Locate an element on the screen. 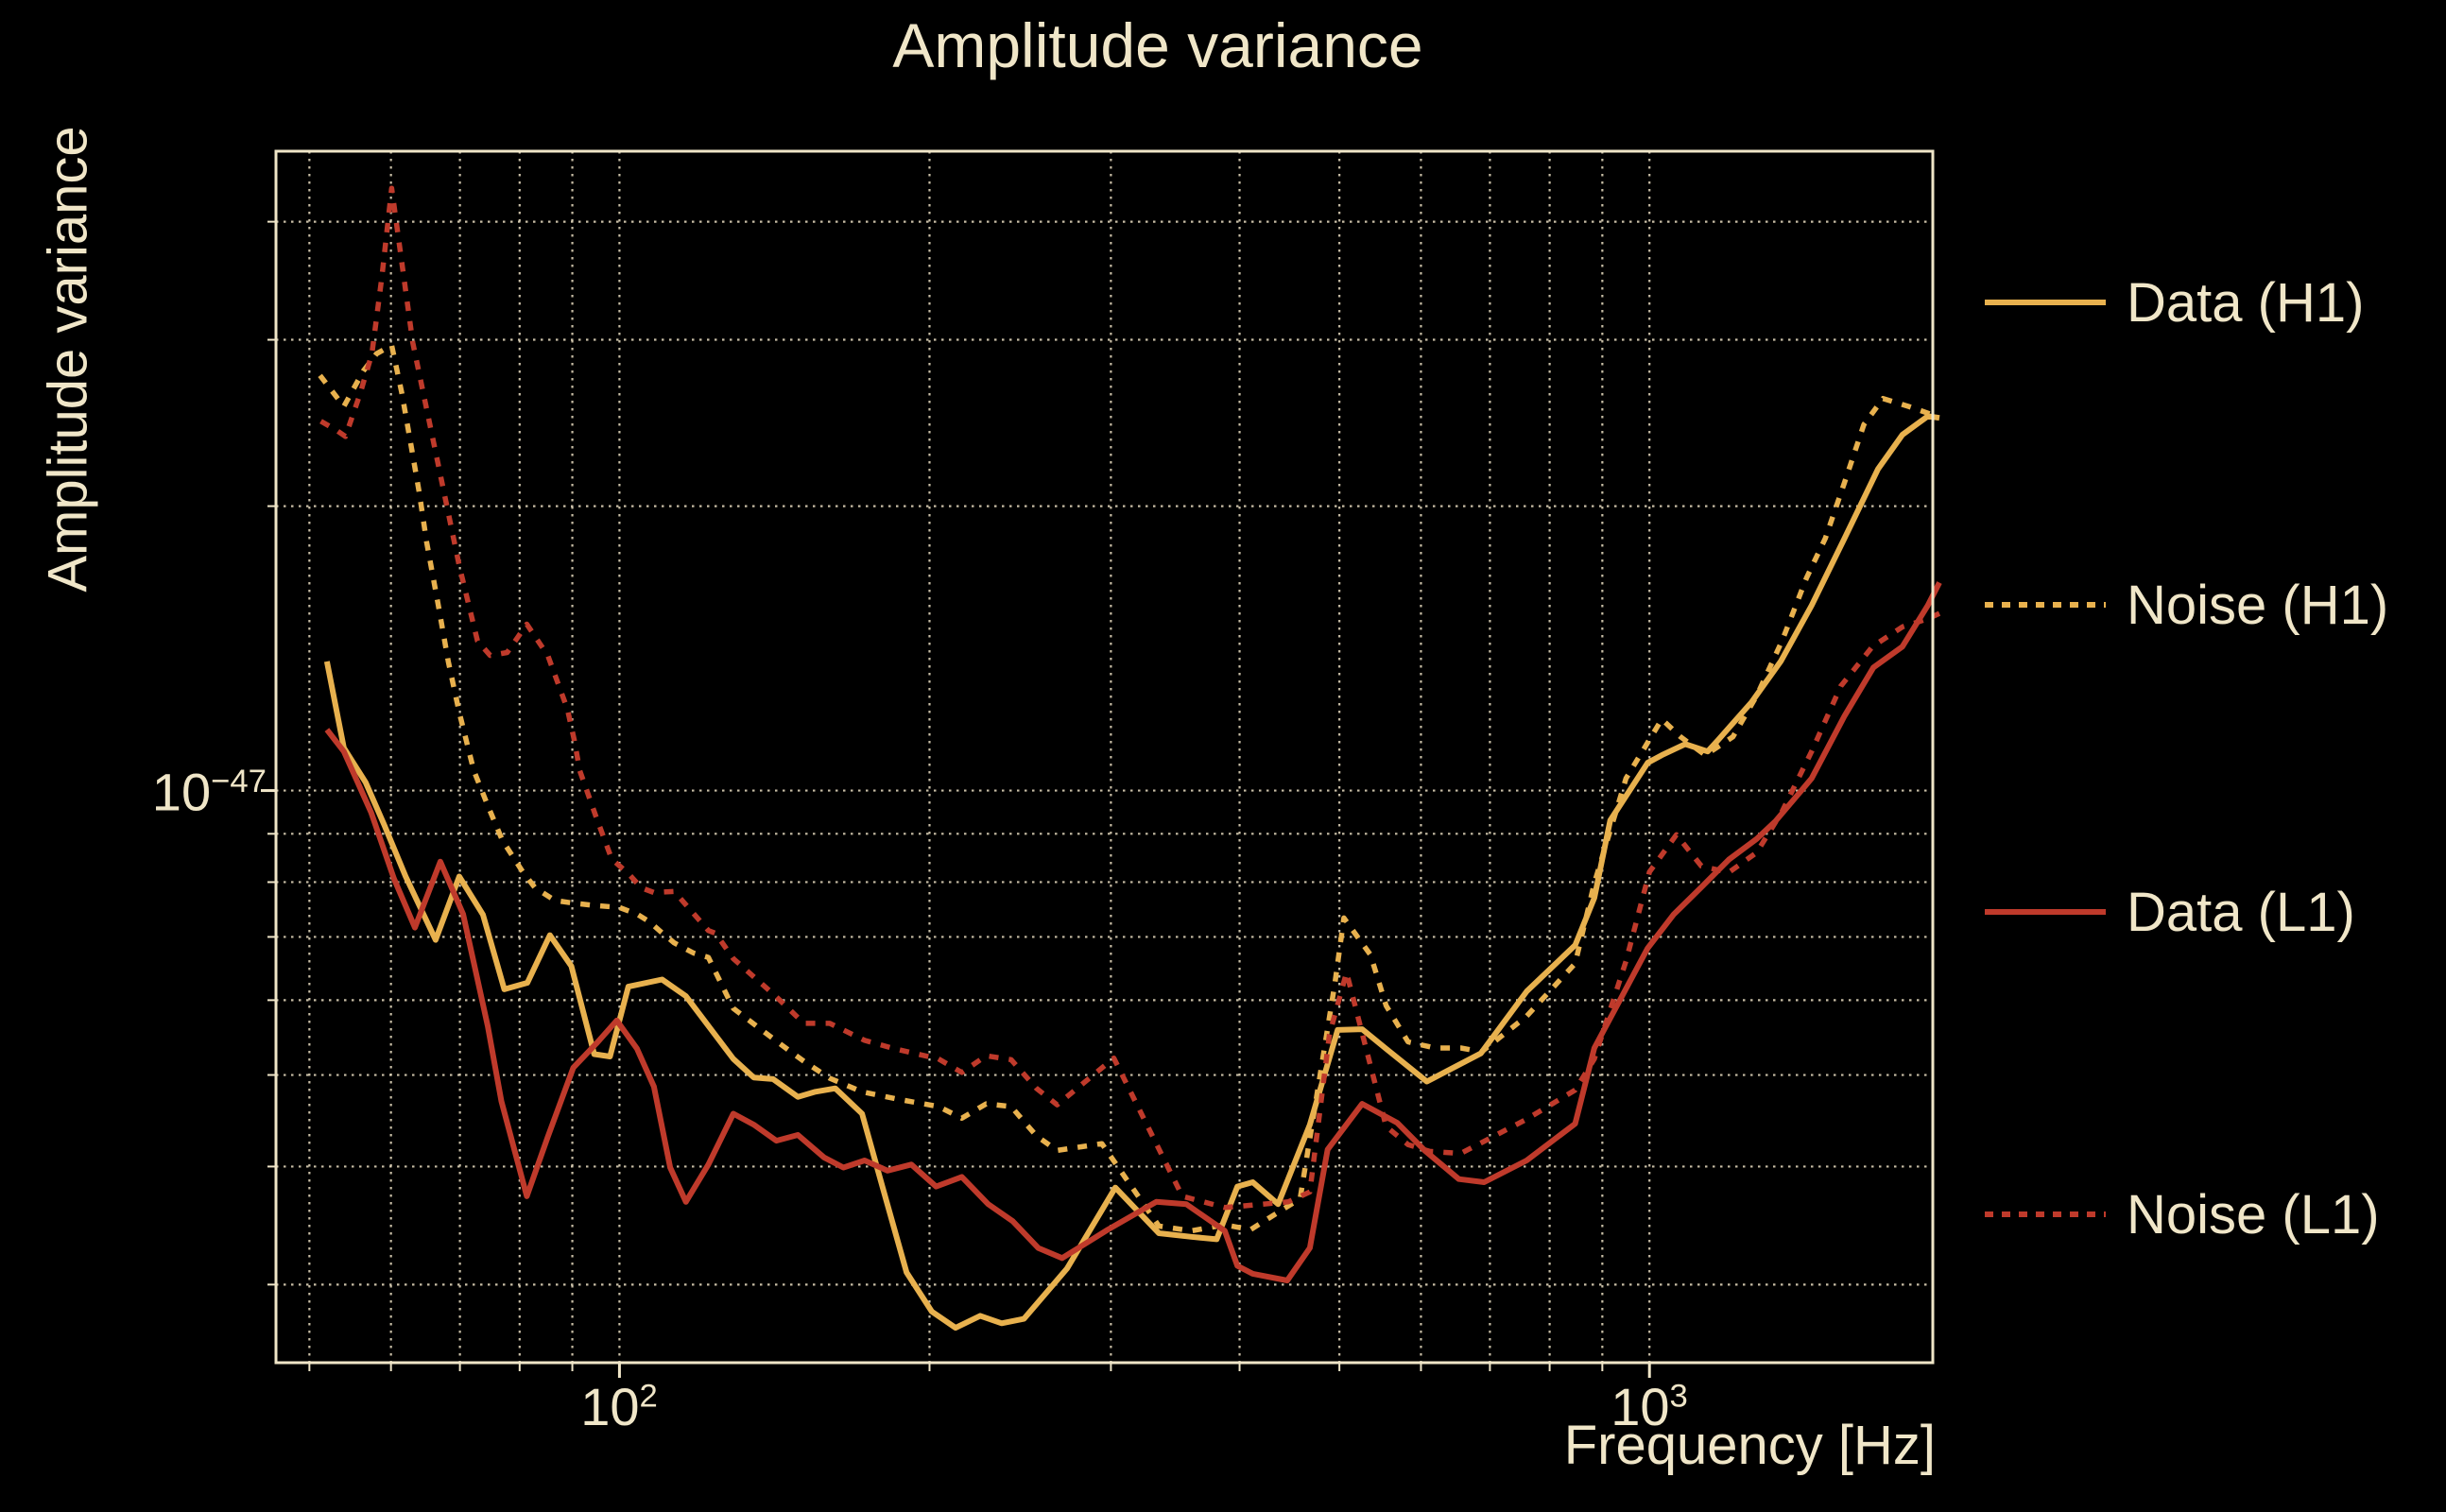 The image size is (2446, 1512). legend-item-data-l1-: Data (L1) is located at coordinates (2170, 912).